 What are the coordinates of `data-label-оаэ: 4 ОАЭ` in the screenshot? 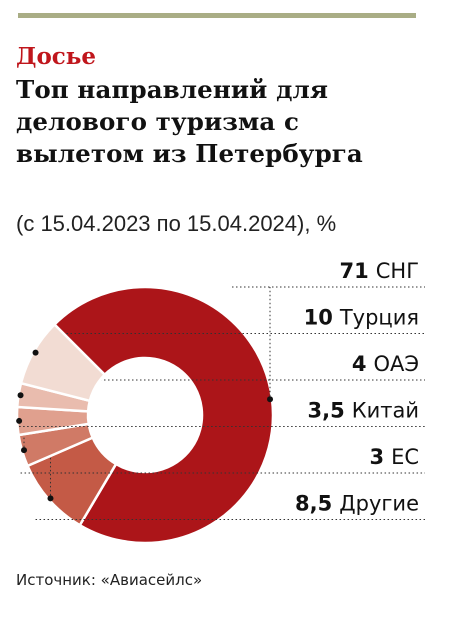 It's located at (385, 364).